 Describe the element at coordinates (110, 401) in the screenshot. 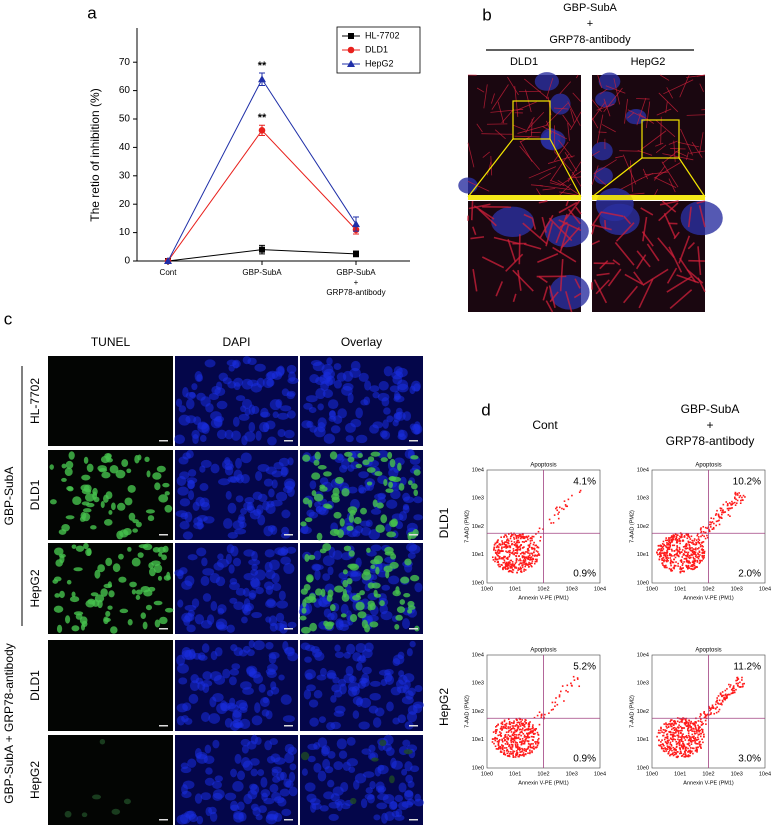

I see `micrograph` at that location.